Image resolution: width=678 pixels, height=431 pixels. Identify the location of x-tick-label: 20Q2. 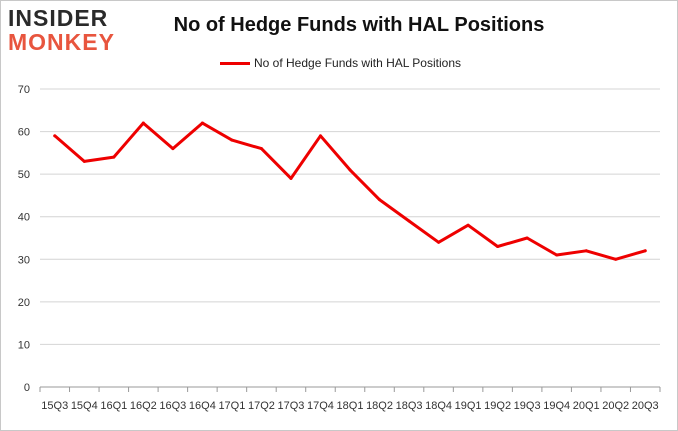
(615, 406).